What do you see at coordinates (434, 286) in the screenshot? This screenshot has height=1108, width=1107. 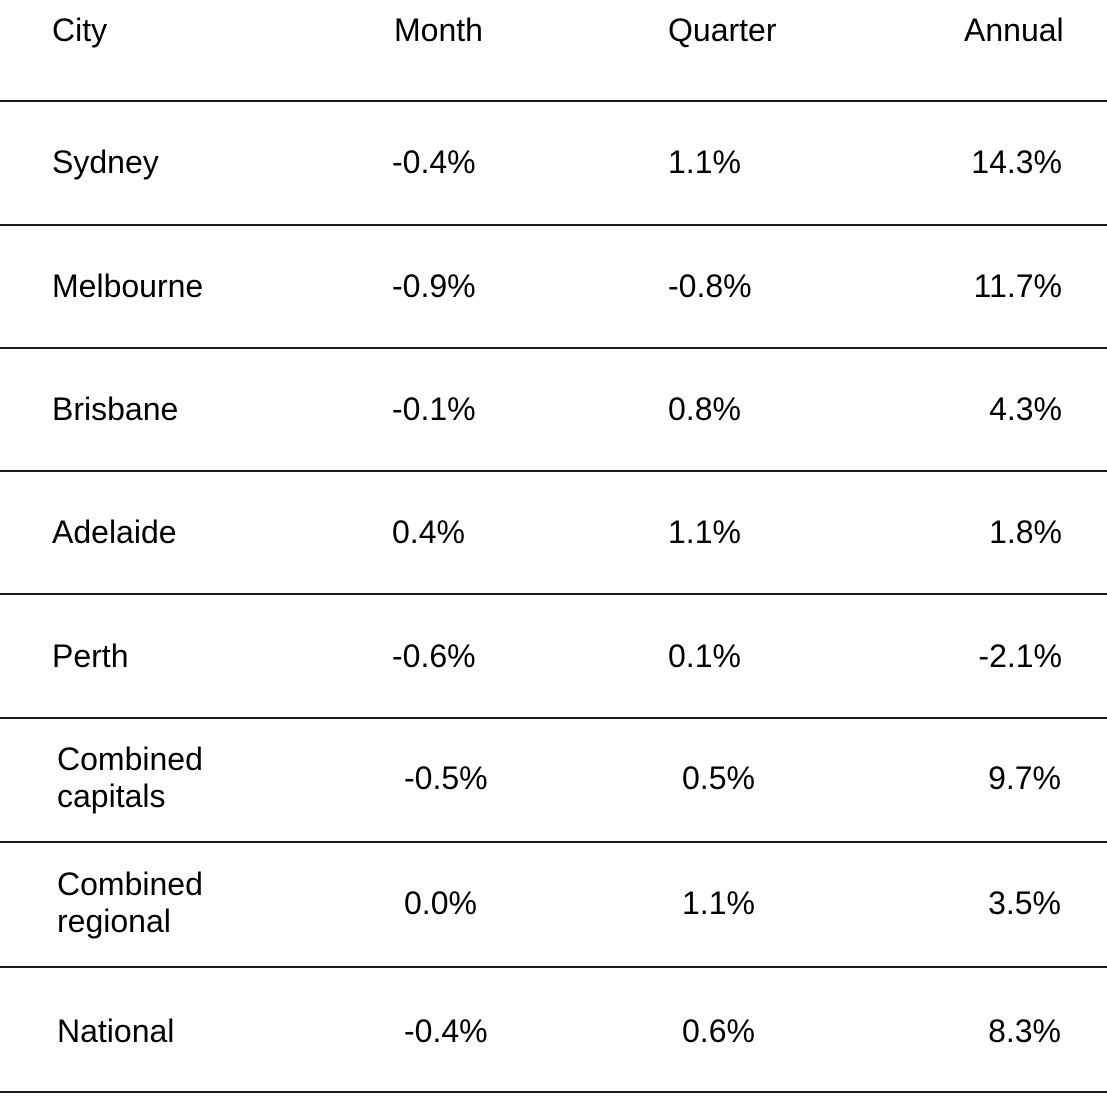 I see `cell-month: -0.9%` at bounding box center [434, 286].